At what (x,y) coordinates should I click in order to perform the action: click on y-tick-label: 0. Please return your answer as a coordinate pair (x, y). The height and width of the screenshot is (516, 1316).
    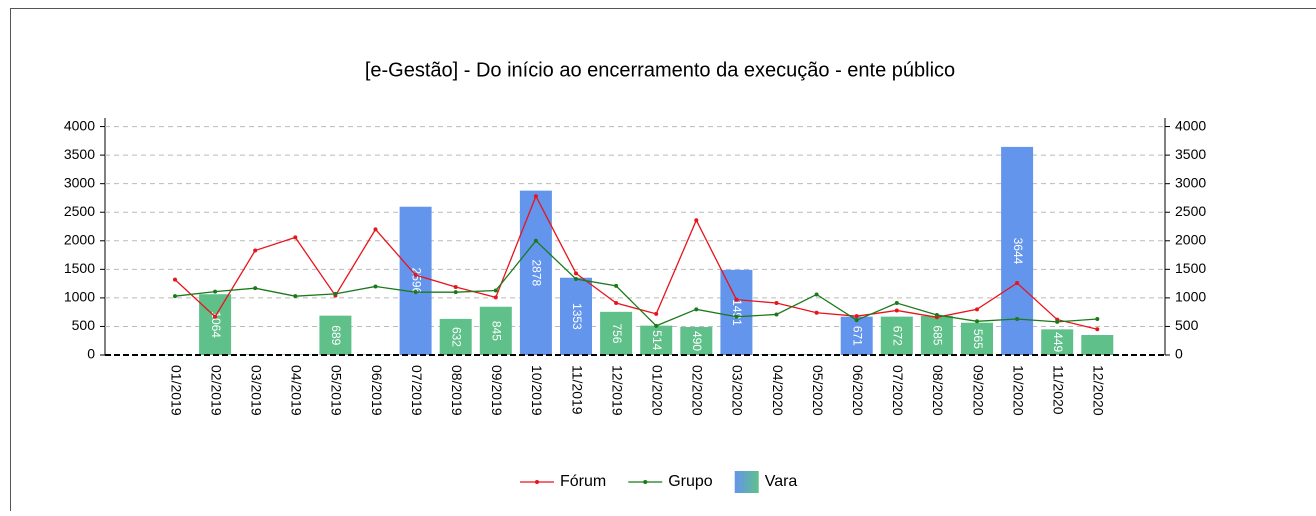
    Looking at the image, I should click on (91, 354).